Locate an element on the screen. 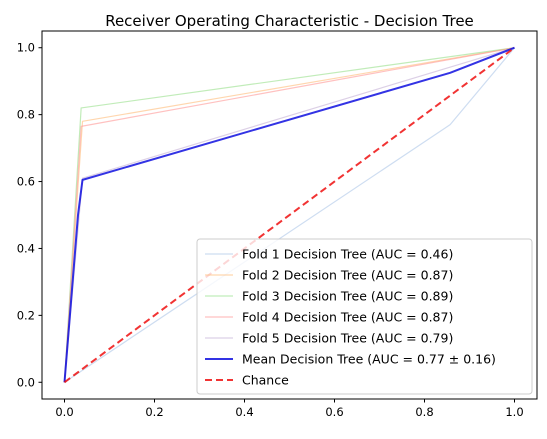  x-tick-label: 1.0 is located at coordinates (514, 412).